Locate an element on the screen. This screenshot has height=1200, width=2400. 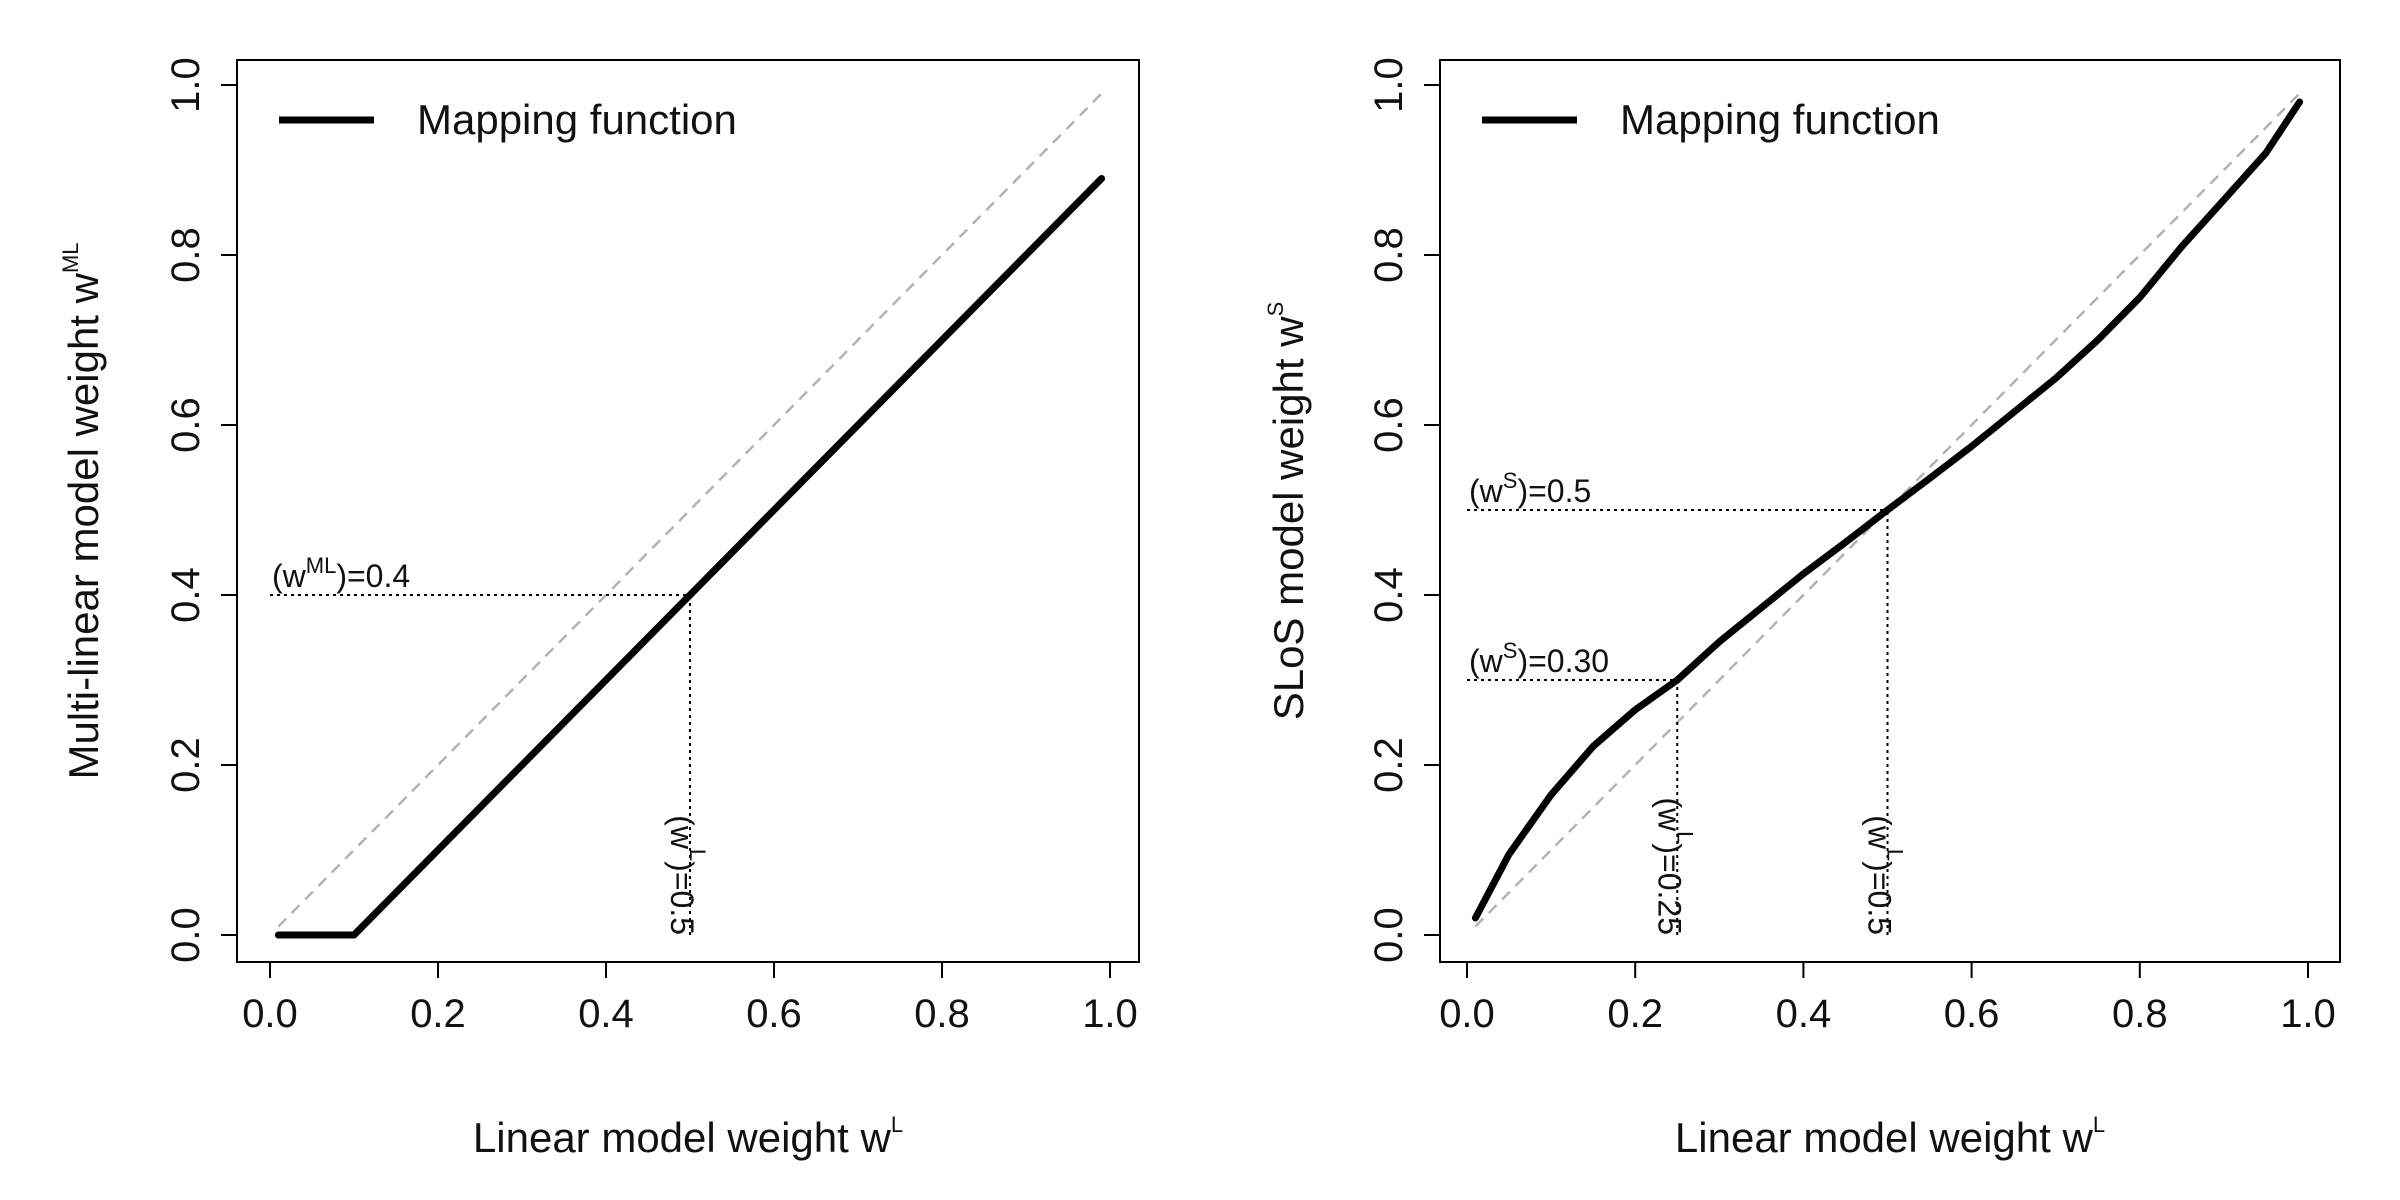
annotation-suffix: )=0.25 is located at coordinates (1669, 889).